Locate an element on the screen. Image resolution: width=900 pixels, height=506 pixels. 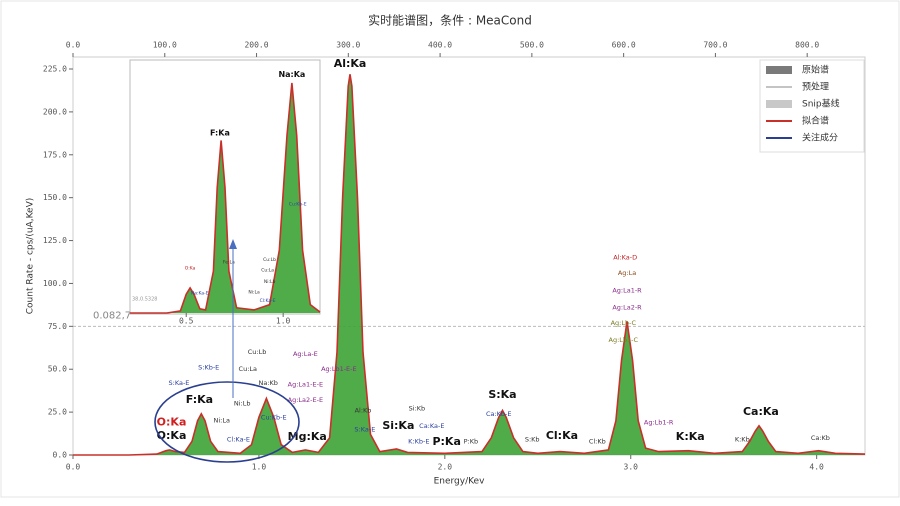
x-tick-label: 3.0 is located at coordinates (631, 467).